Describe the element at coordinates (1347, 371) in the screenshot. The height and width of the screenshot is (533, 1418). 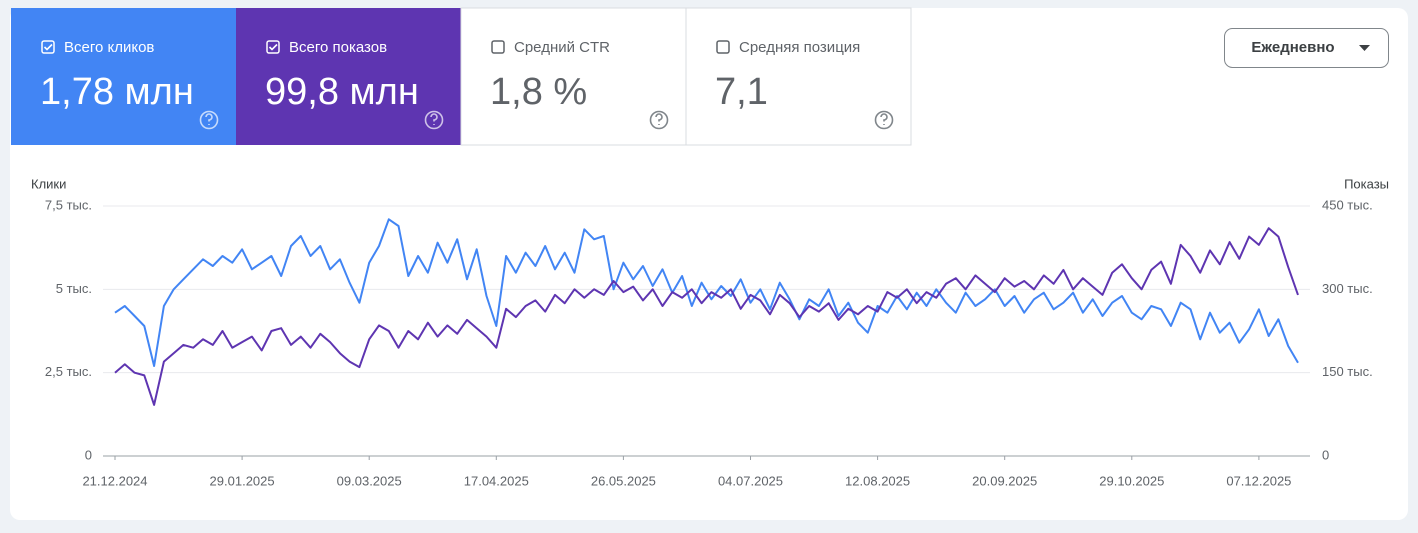
I see `y2-tick-label: 150 тыс.` at that location.